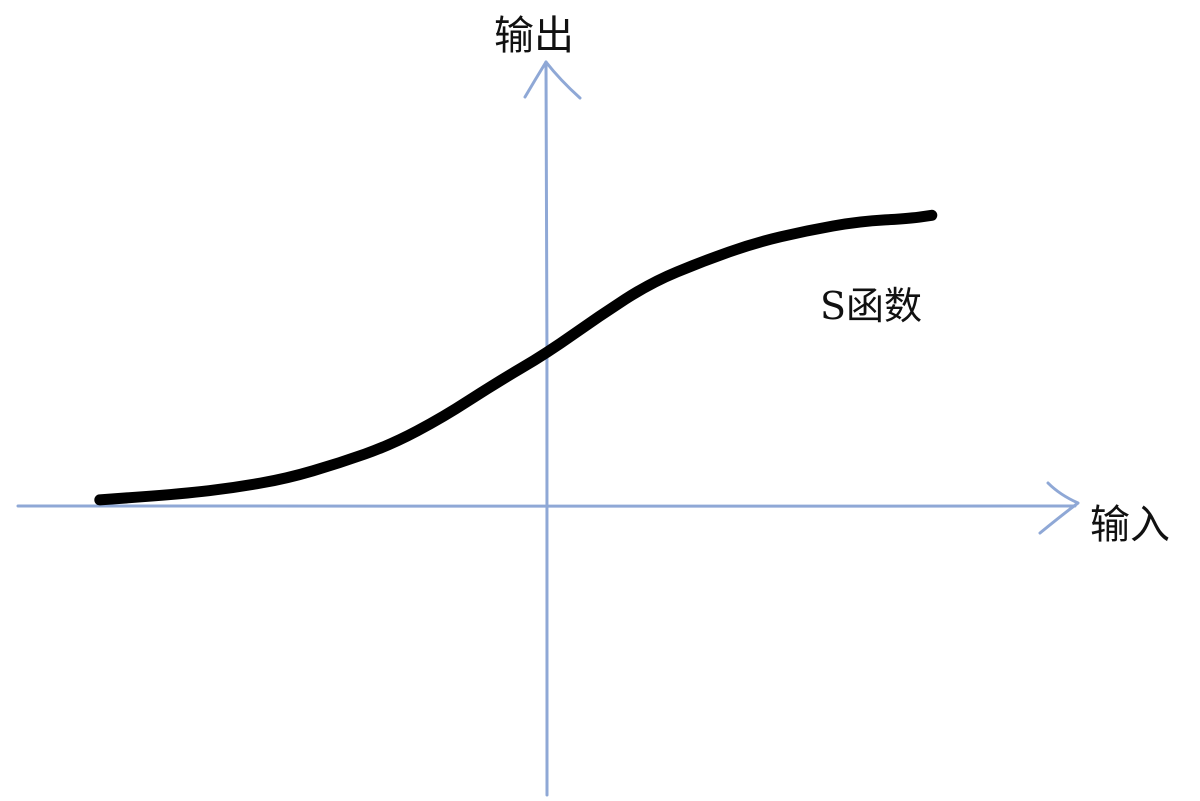 This screenshot has width=1200, height=801. Describe the element at coordinates (534, 36) in the screenshot. I see `y-axis-label: 输出` at that location.